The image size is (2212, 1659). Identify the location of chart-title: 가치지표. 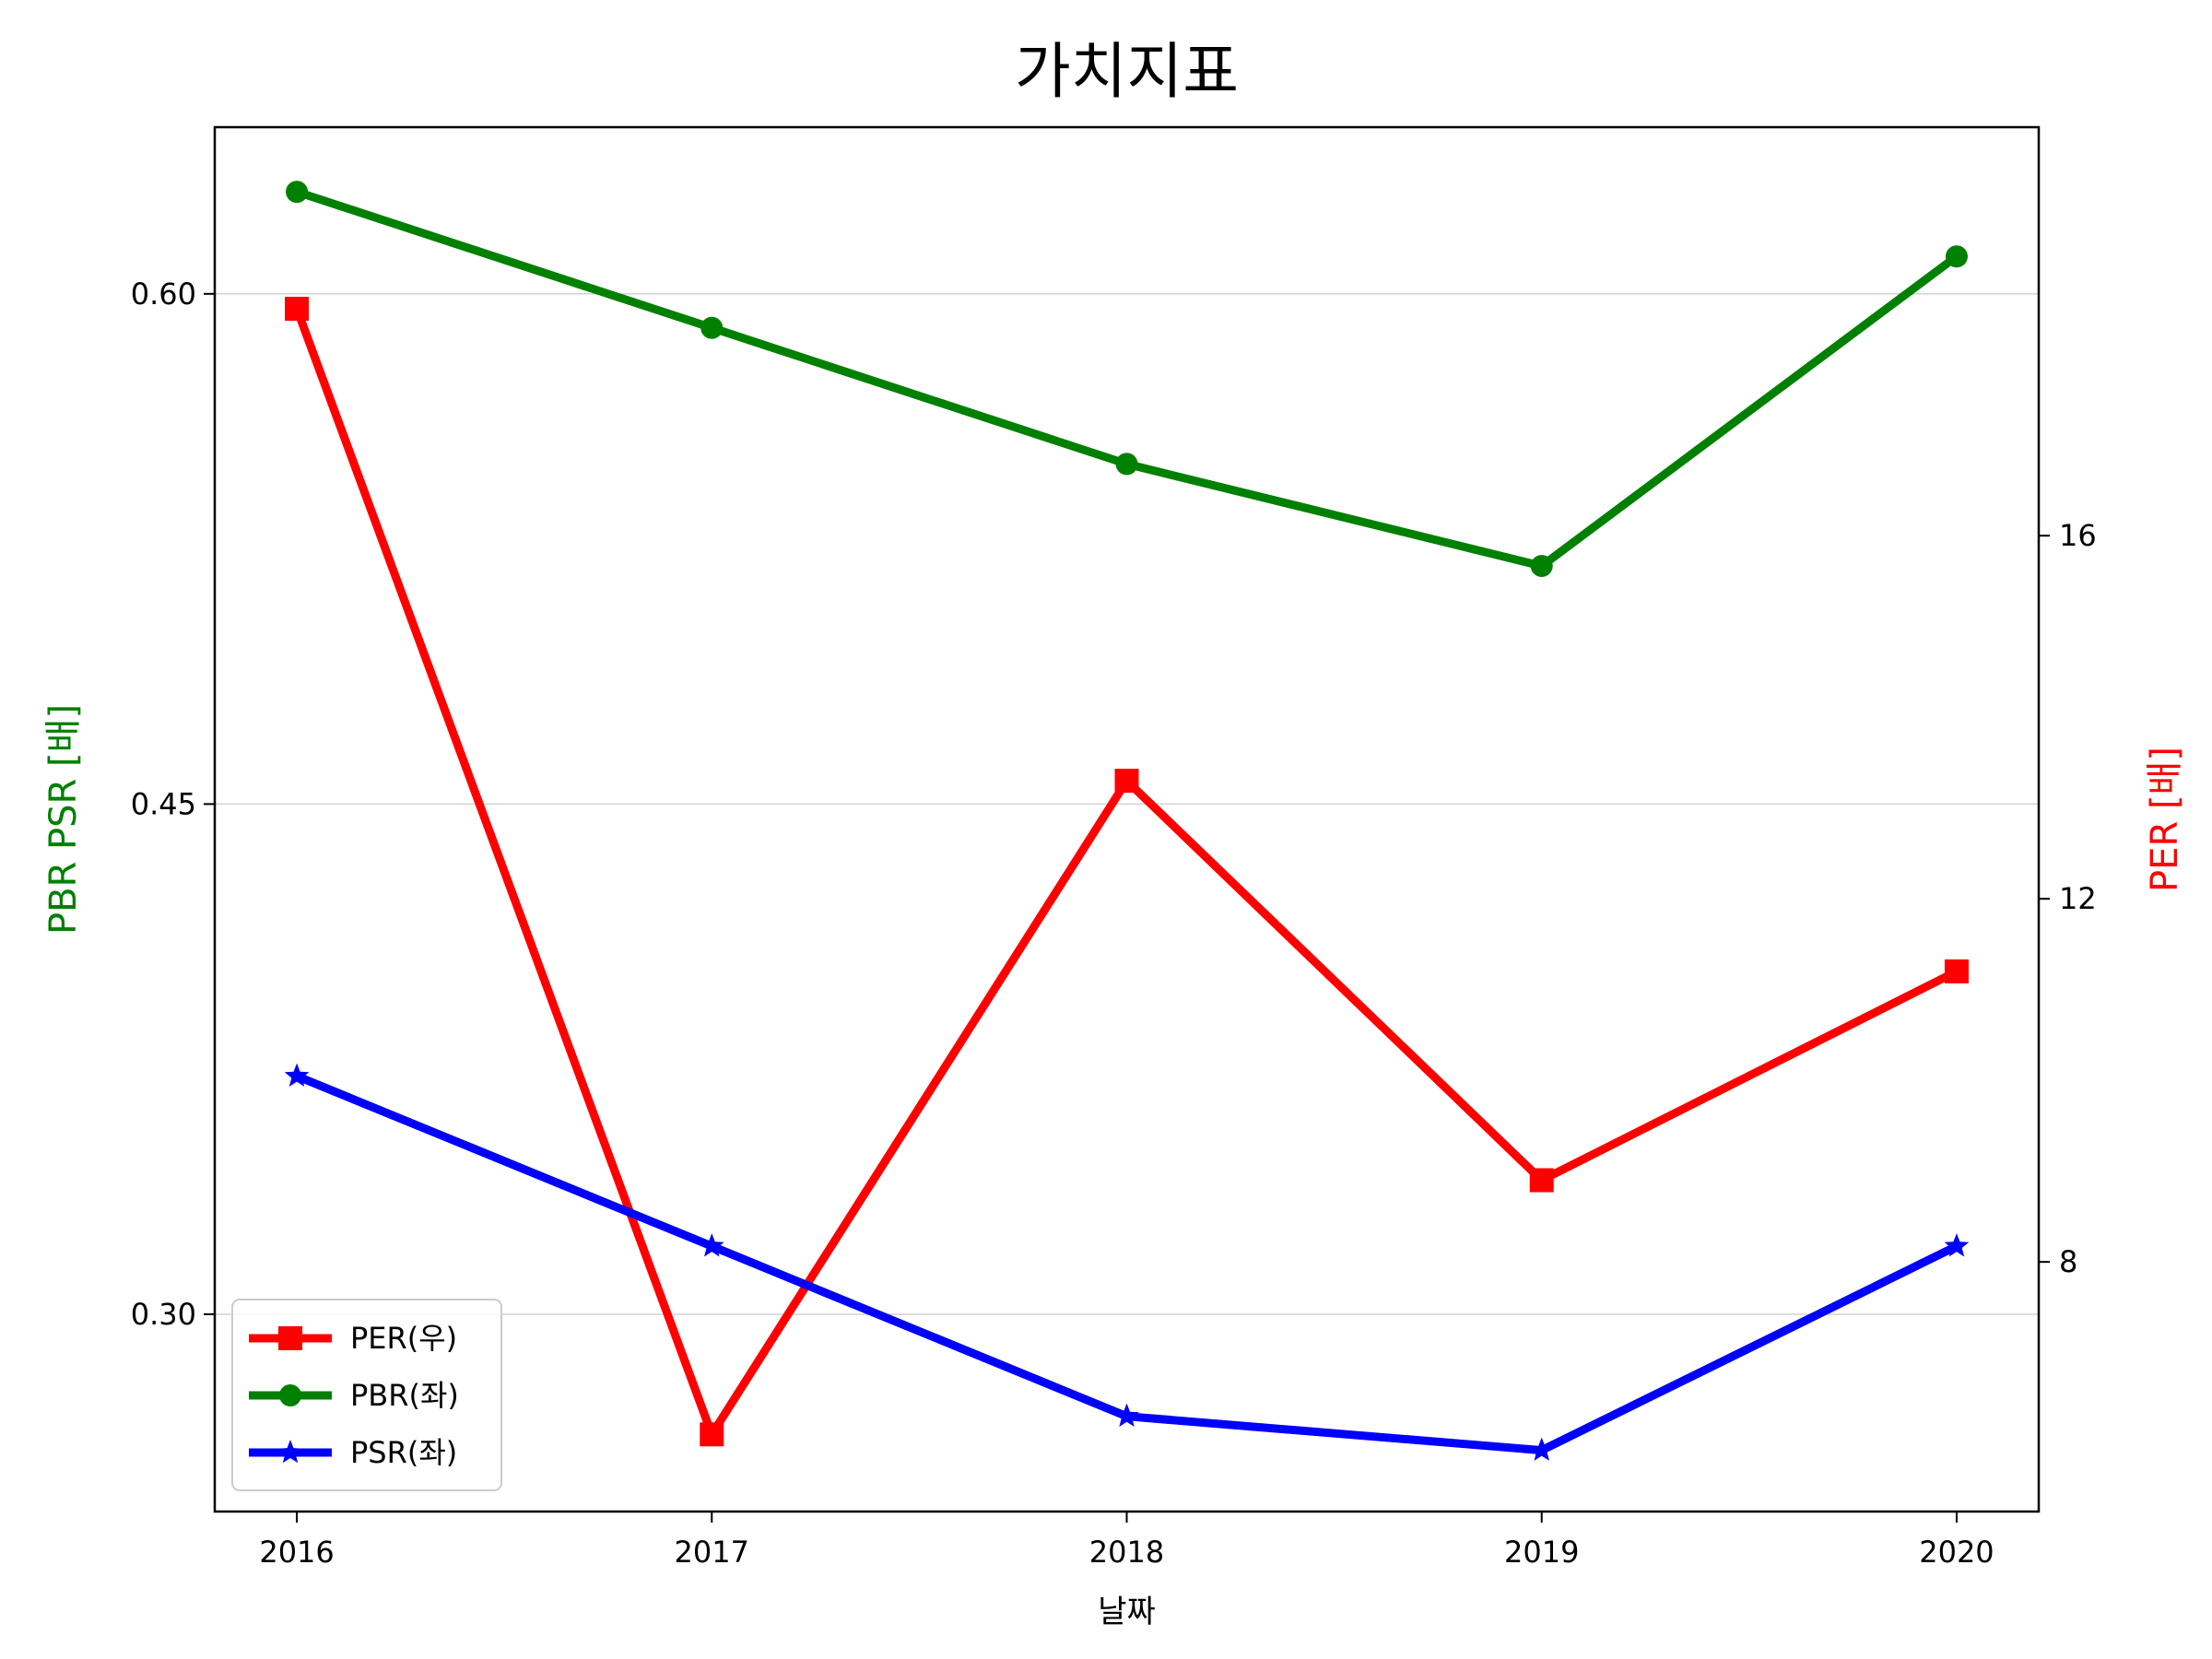
(1127, 71).